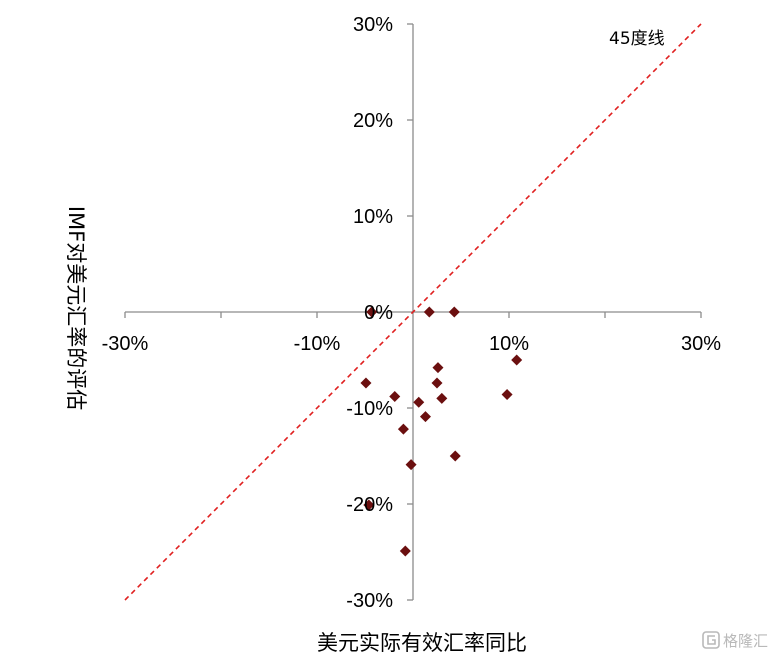  What do you see at coordinates (637, 39) in the screenshot?
I see `reference-line-label: 45度线` at bounding box center [637, 39].